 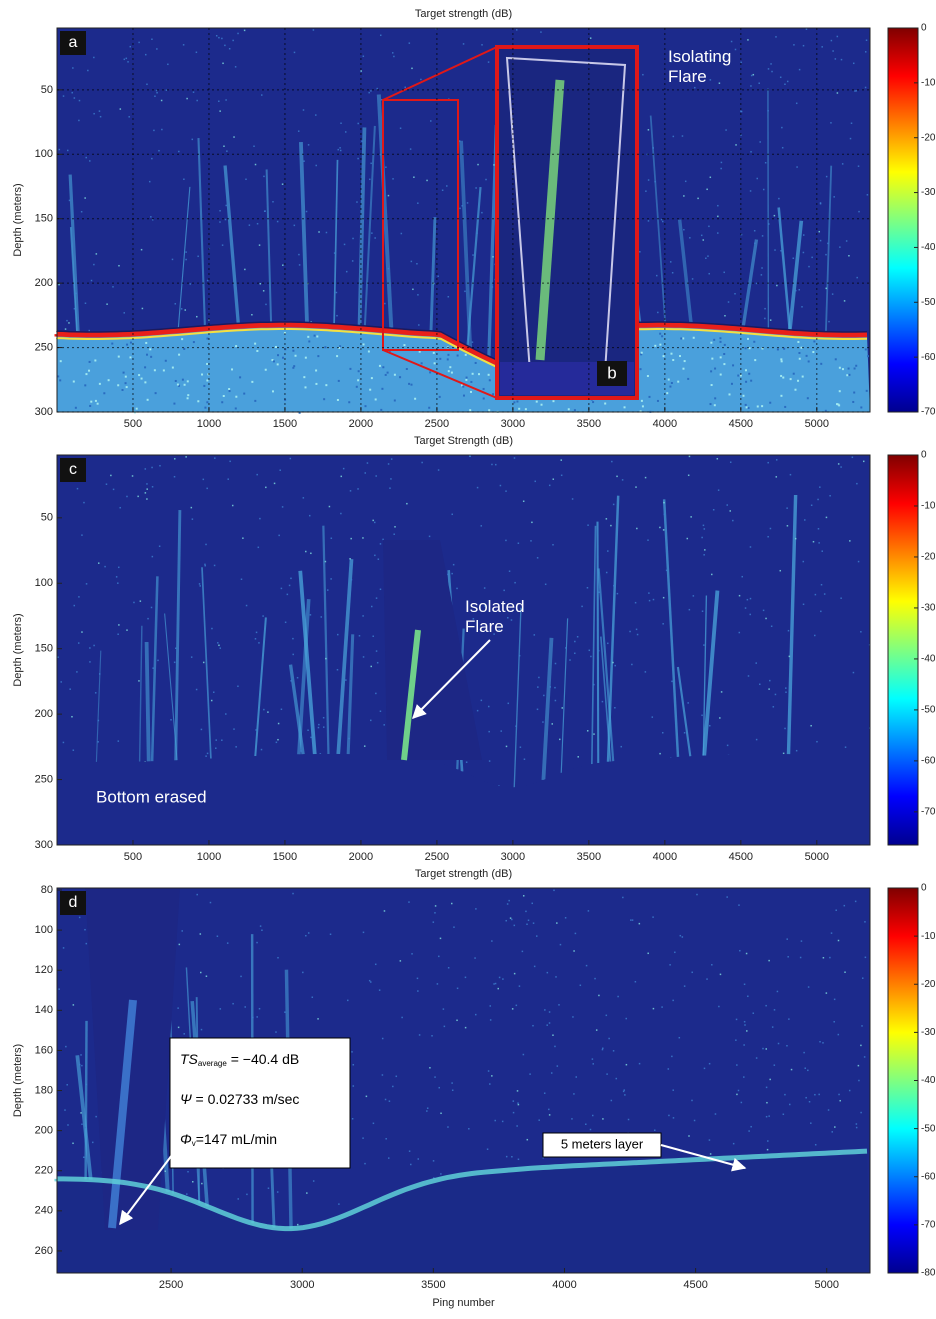 What do you see at coordinates (928, 1080) in the screenshot?
I see `colorbar-tick-label: -40` at bounding box center [928, 1080].